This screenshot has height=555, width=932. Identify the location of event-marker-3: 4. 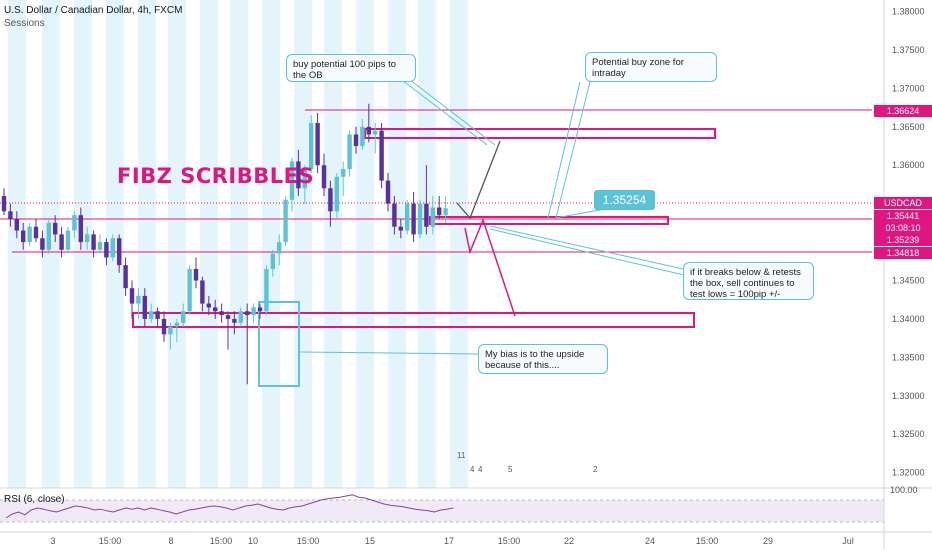
(480, 469).